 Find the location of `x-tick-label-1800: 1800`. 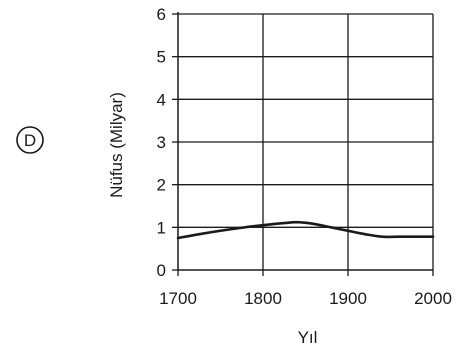

x-tick-label-1800: 1800 is located at coordinates (263, 298).